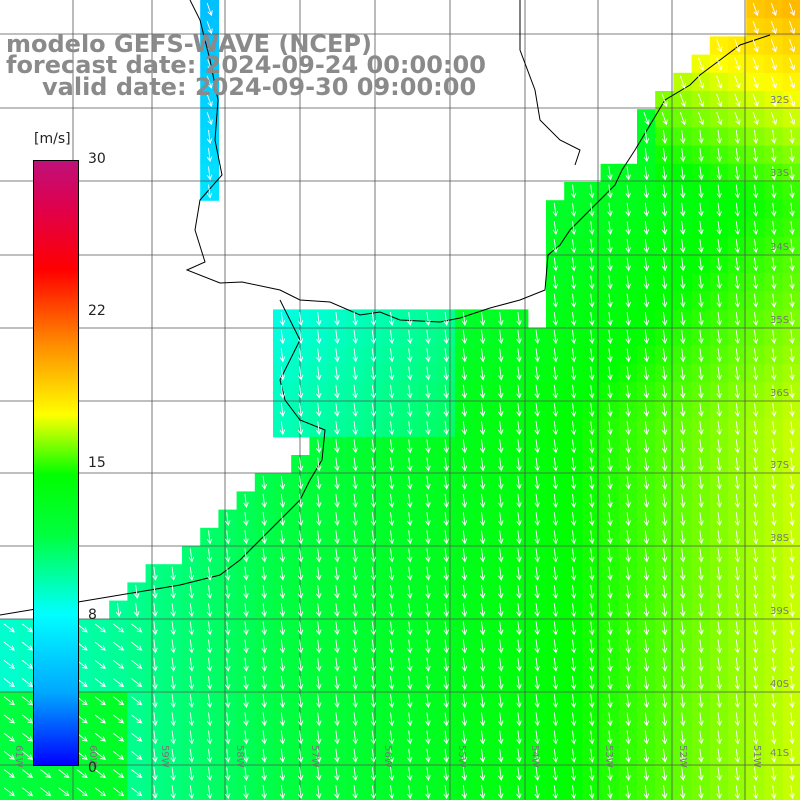 The height and width of the screenshot is (800, 800). Describe the element at coordinates (314, 756) in the screenshot. I see `longitude-label: 57W` at that location.